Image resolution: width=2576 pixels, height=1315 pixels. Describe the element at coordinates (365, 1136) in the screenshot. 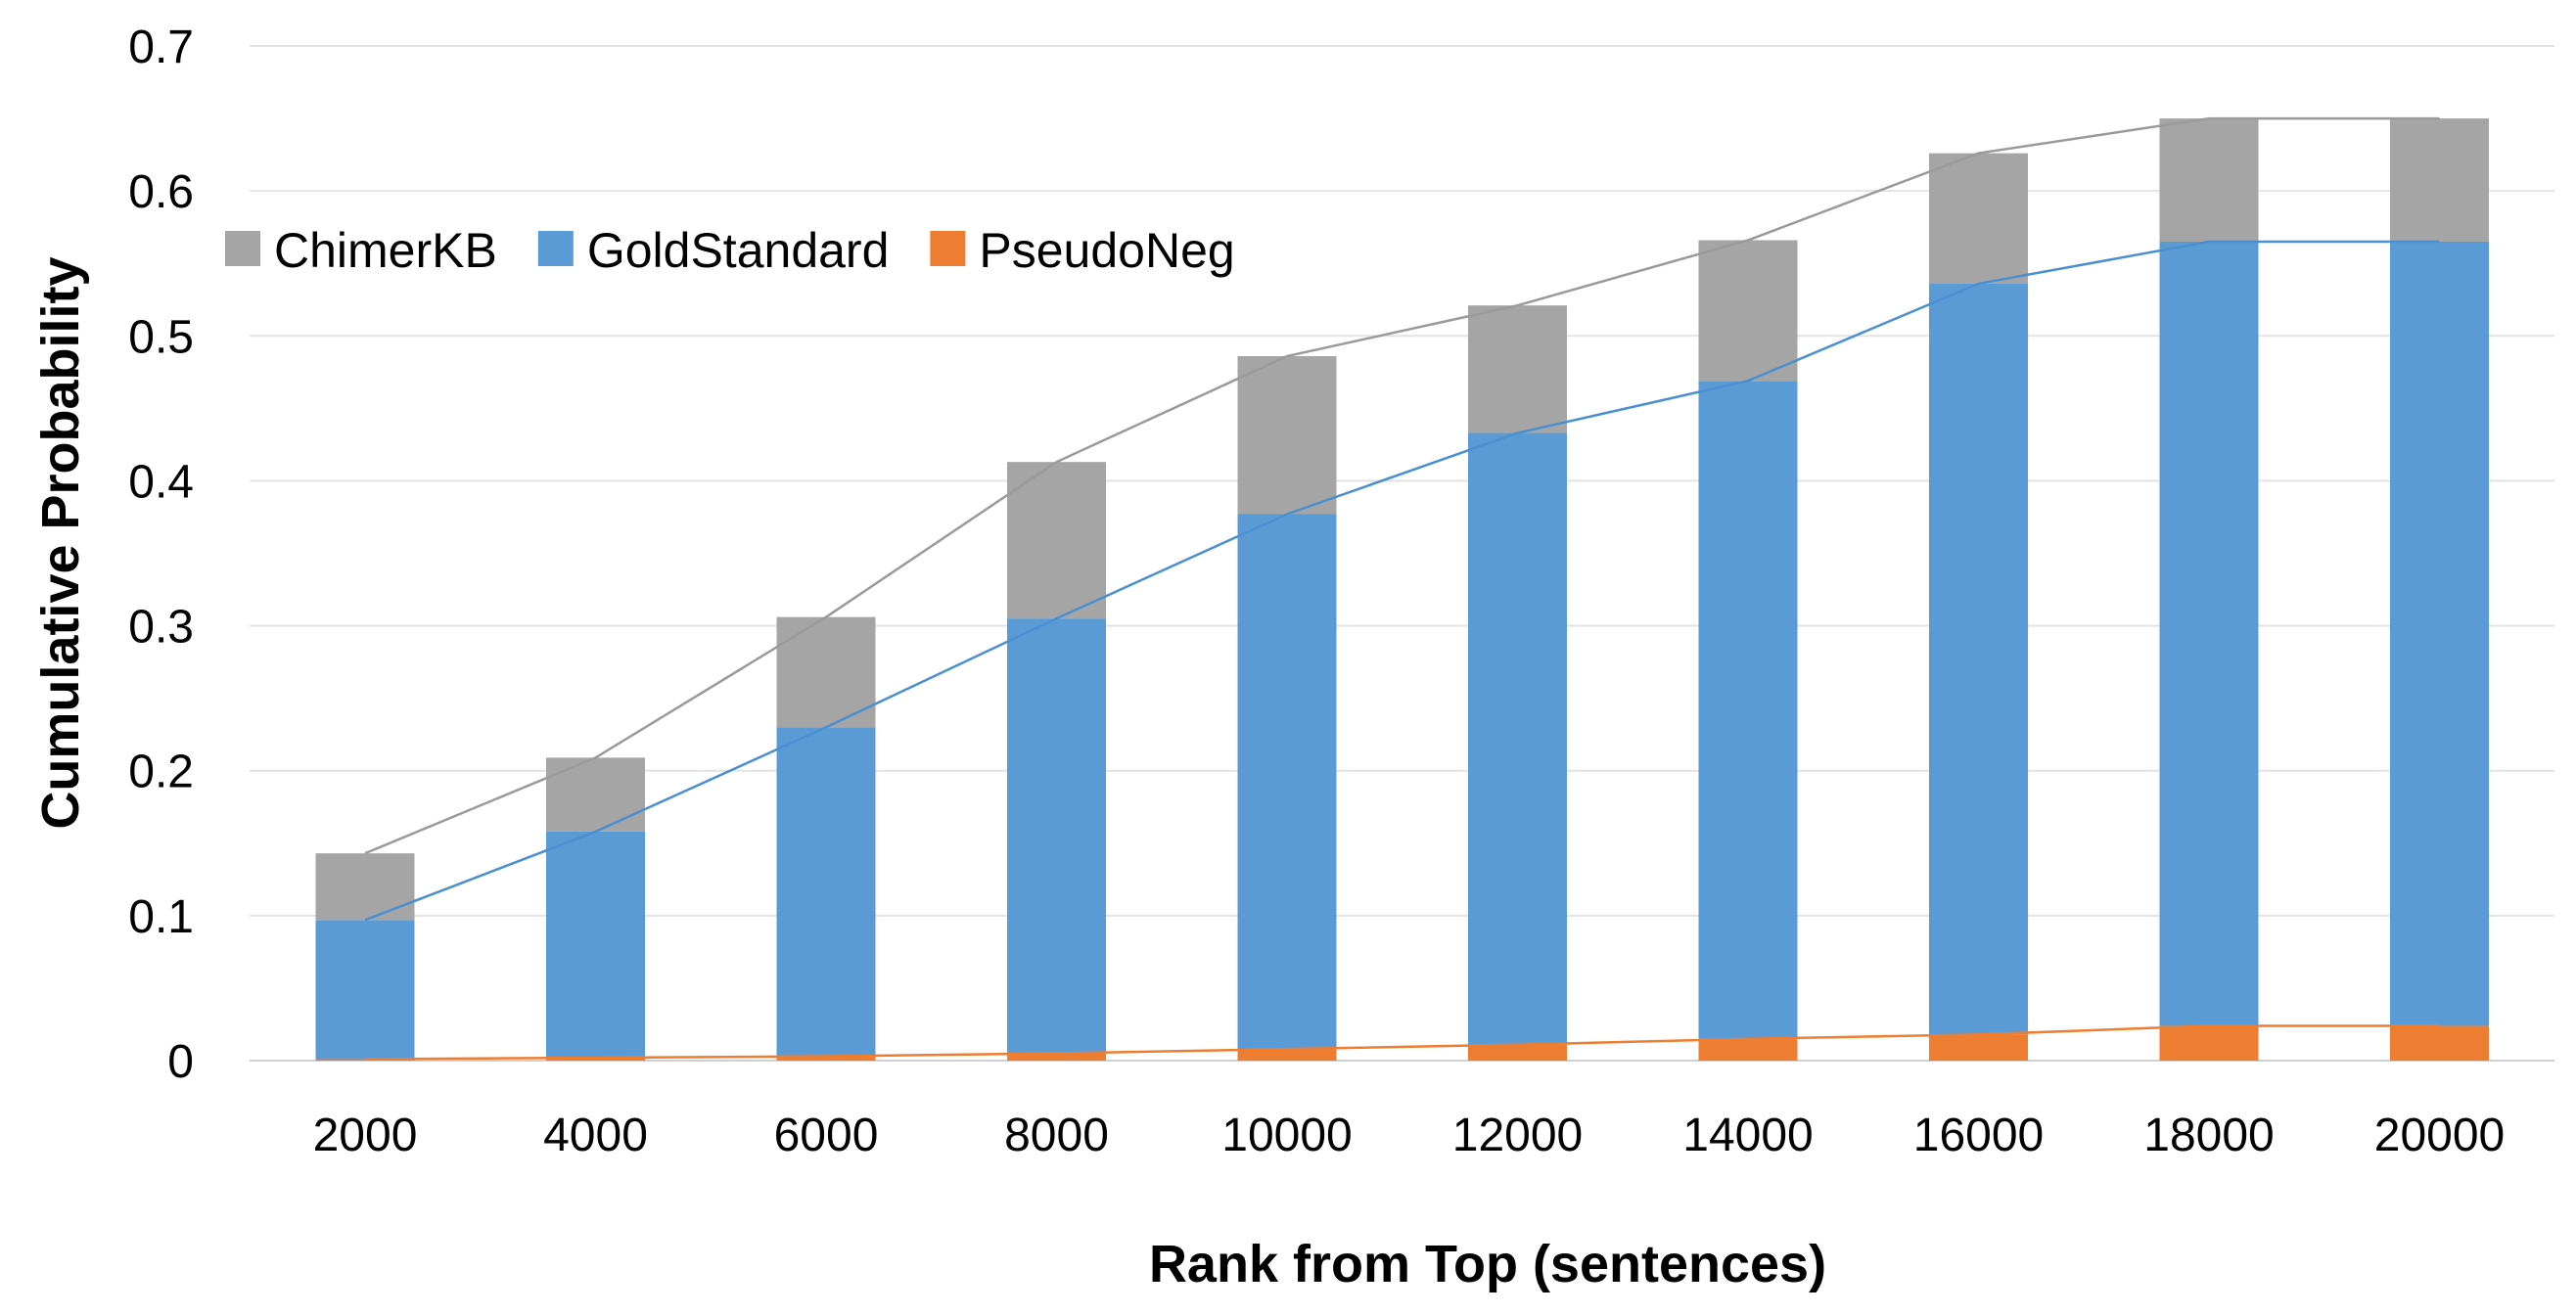

I see `x-tick-label: 2000` at that location.